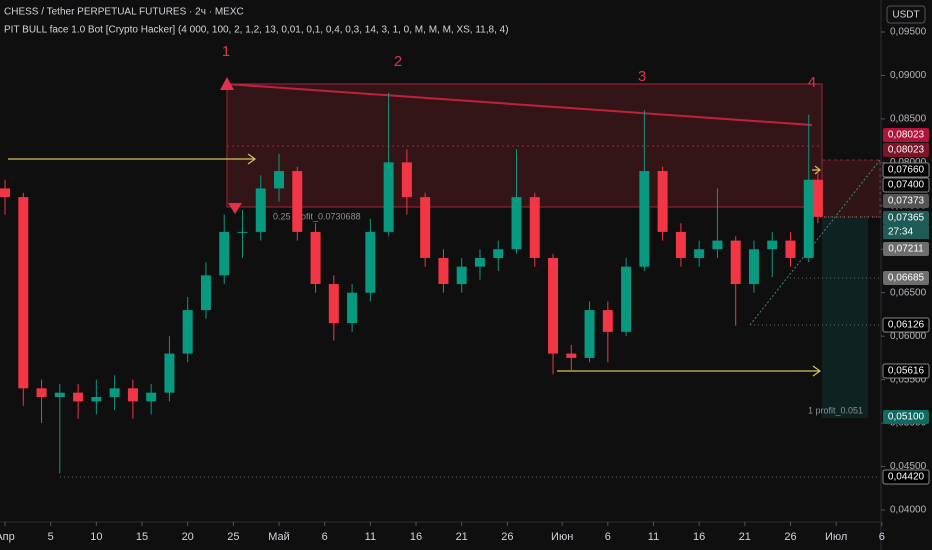  Describe the element at coordinates (279, 537) in the screenshot. I see `x-tick-label: Май` at that location.